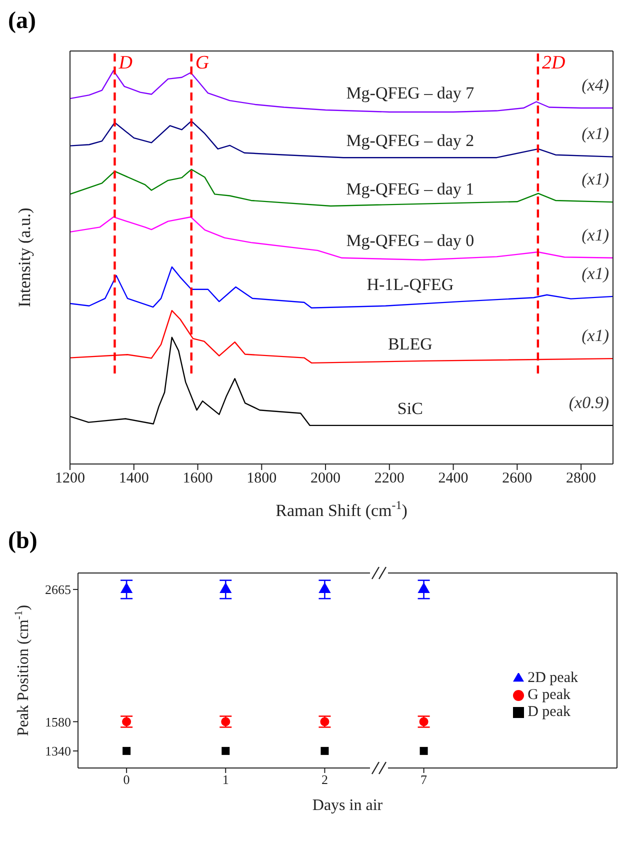 The height and width of the screenshot is (848, 639). I want to click on x-tick-label: 2800, so click(581, 478).